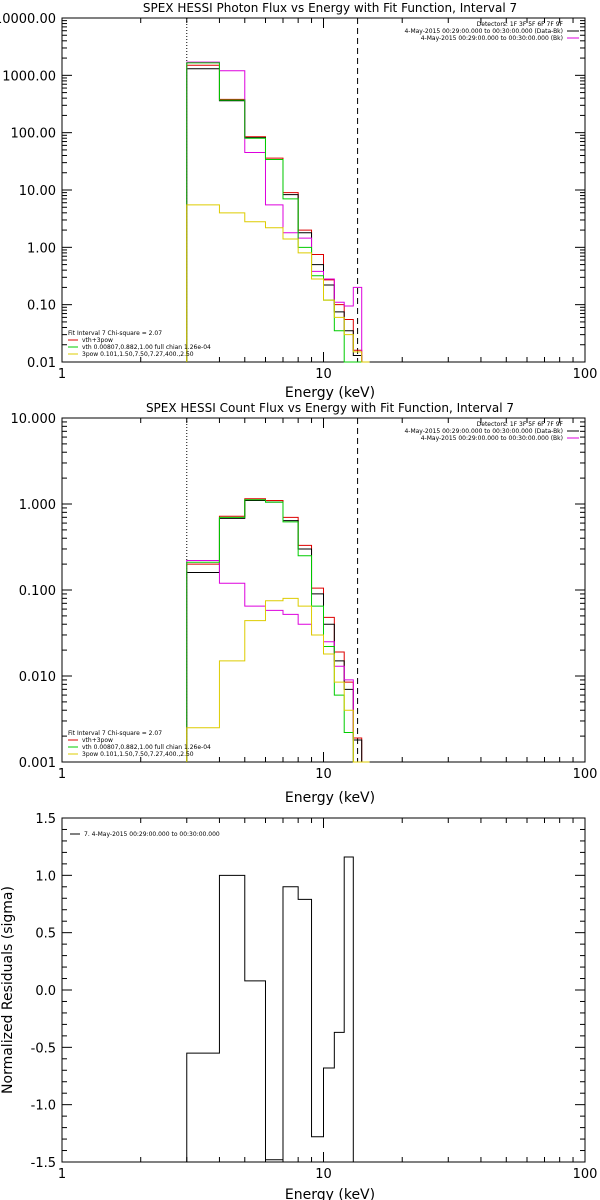  What do you see at coordinates (29, 76) in the screenshot?
I see `y-tick-label: 1000.00` at bounding box center [29, 76].